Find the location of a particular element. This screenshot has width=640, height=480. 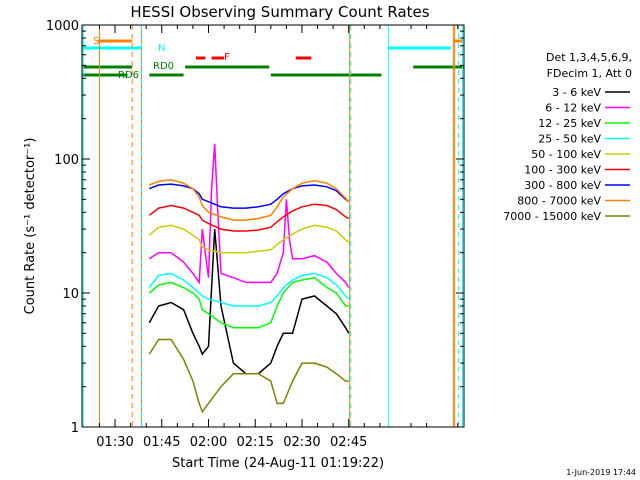

chart-title: HESSI Observing Summary Count Rates is located at coordinates (279, 12).